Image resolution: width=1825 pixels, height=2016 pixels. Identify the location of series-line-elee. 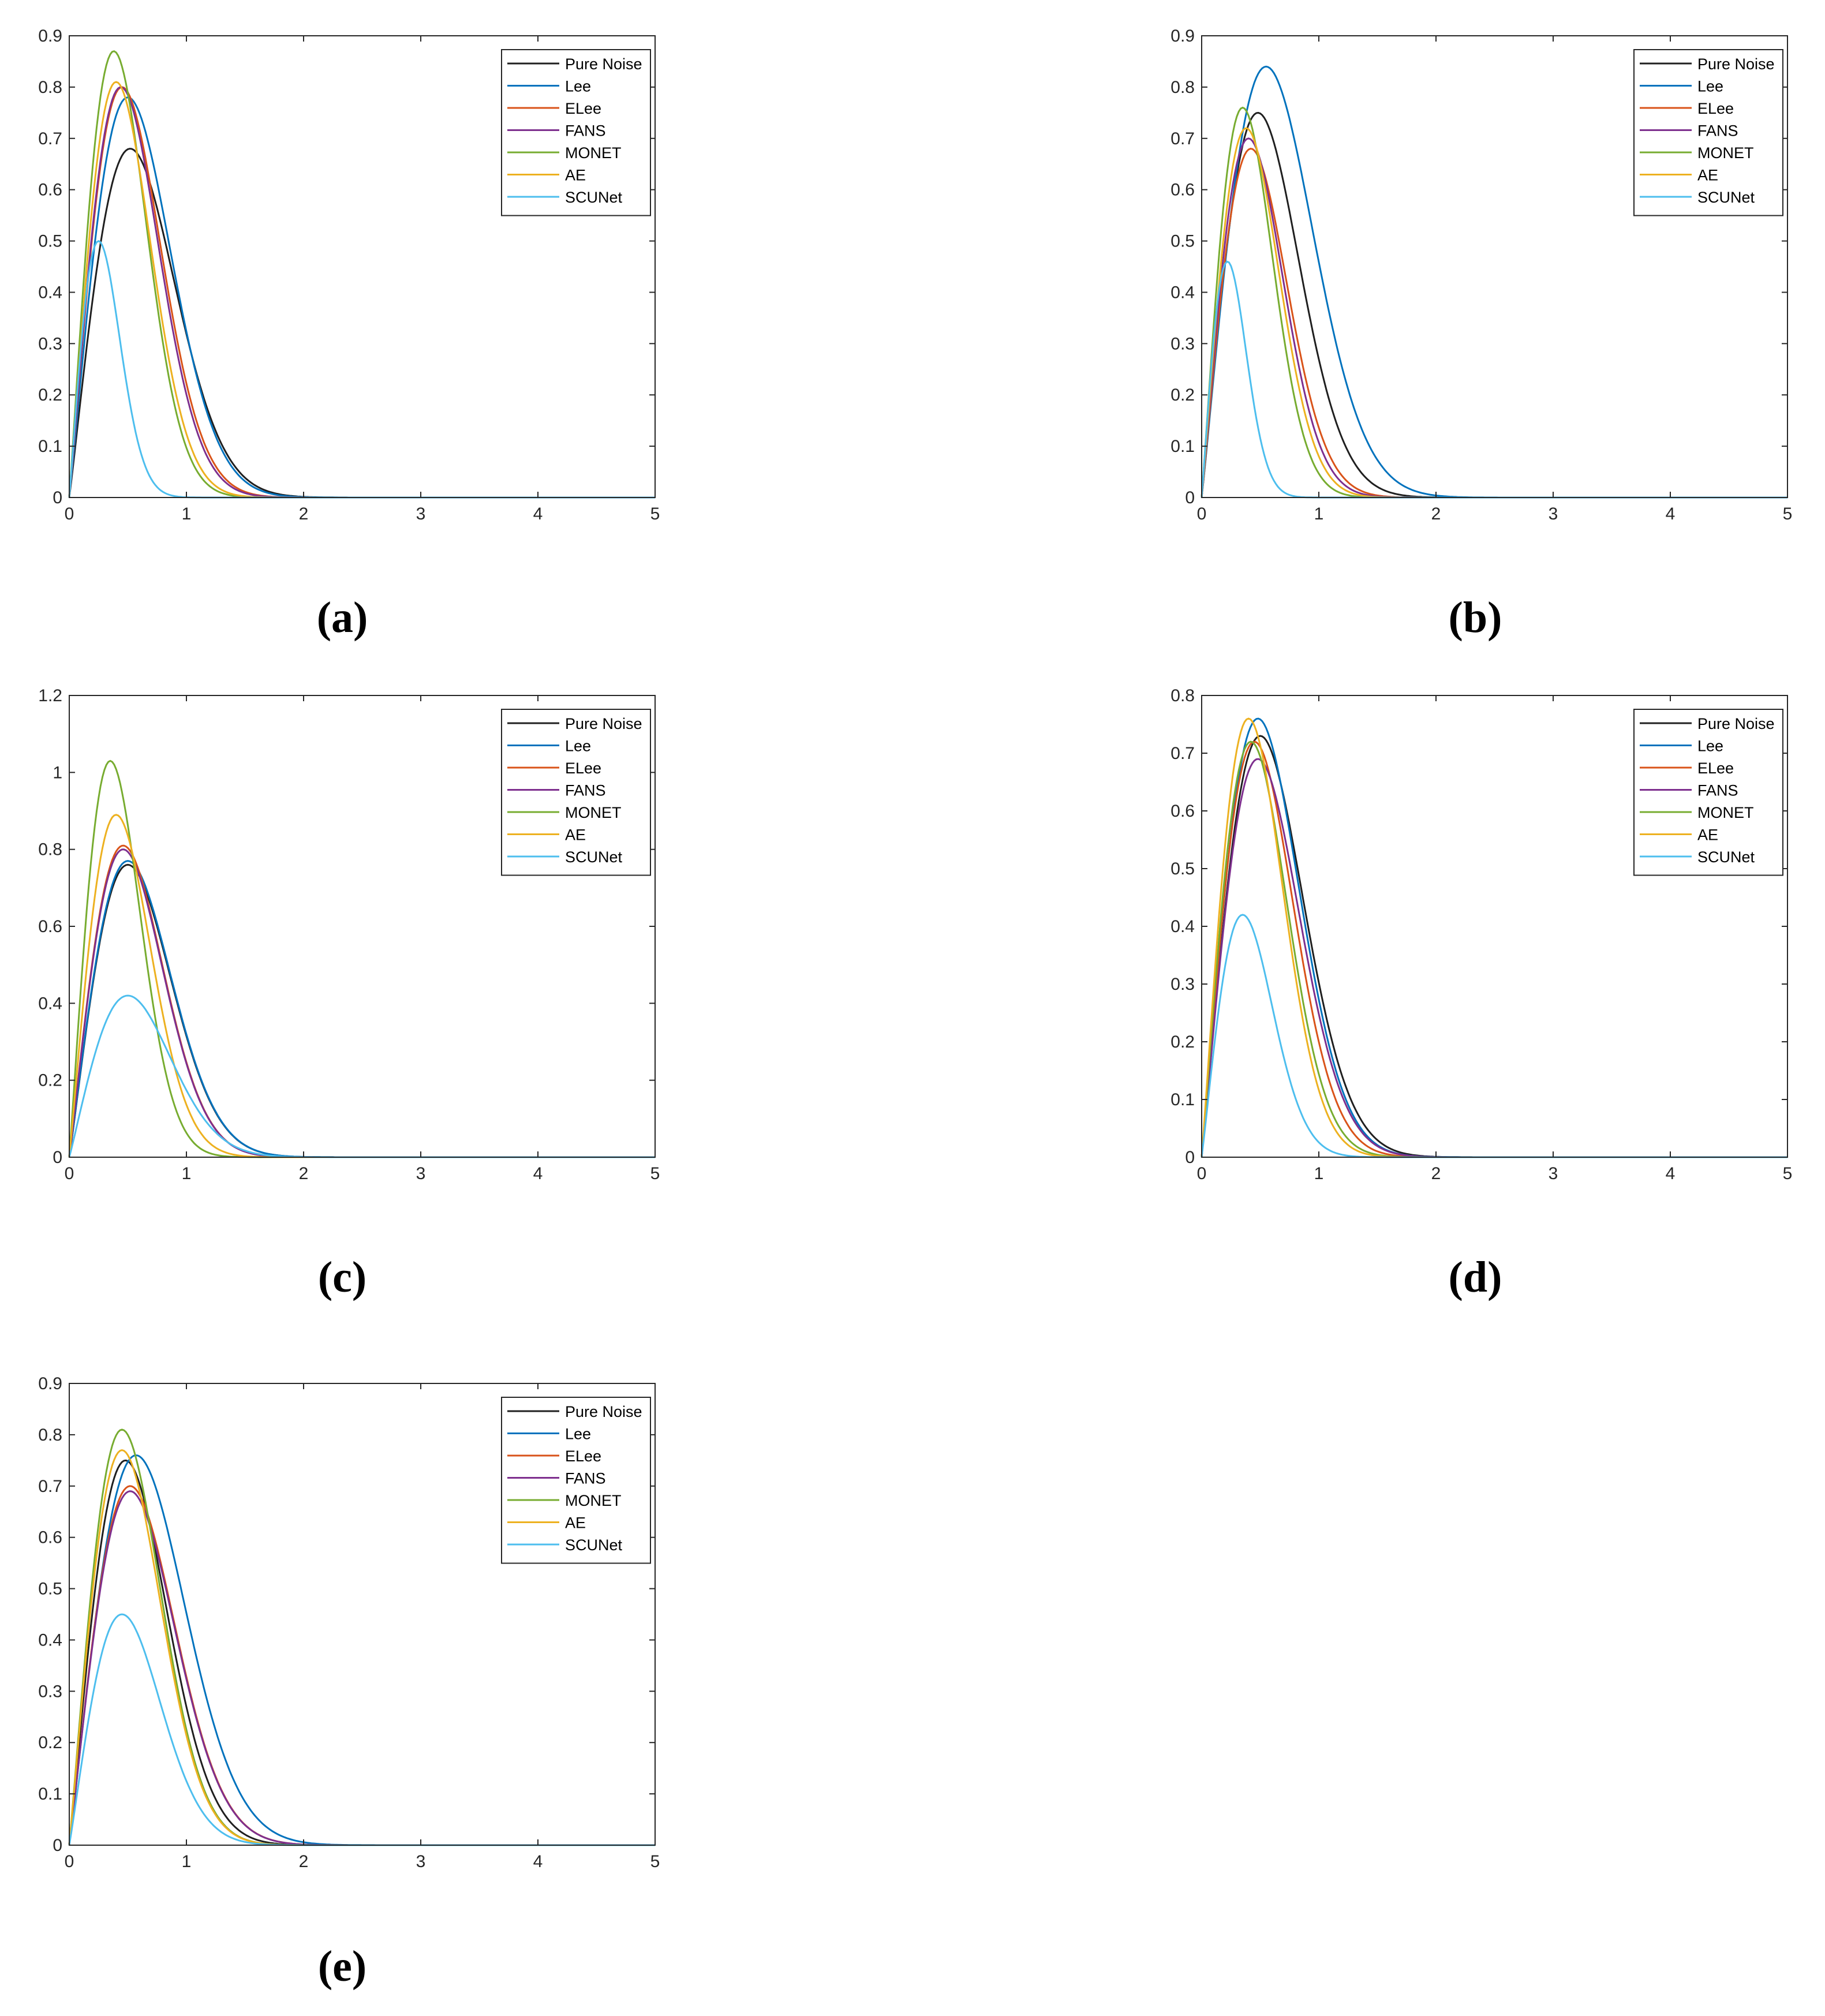
(361, 1001).